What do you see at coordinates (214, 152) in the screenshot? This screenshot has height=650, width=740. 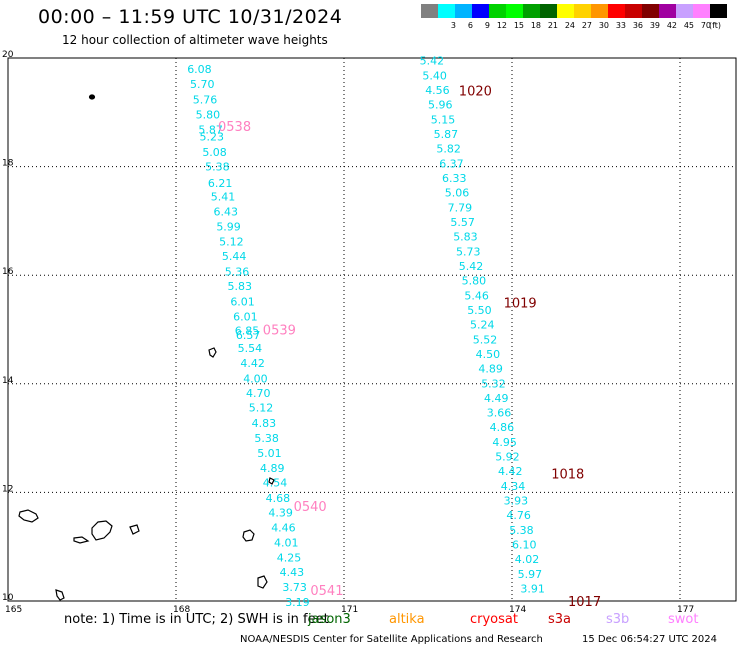 I see `wave-height-value: 5.08` at bounding box center [214, 152].